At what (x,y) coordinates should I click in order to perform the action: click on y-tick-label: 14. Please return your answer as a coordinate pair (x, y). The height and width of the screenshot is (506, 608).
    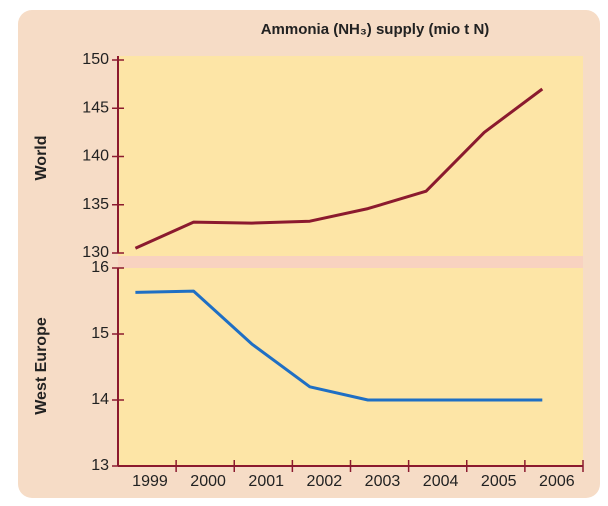
    Looking at the image, I should click on (100, 399).